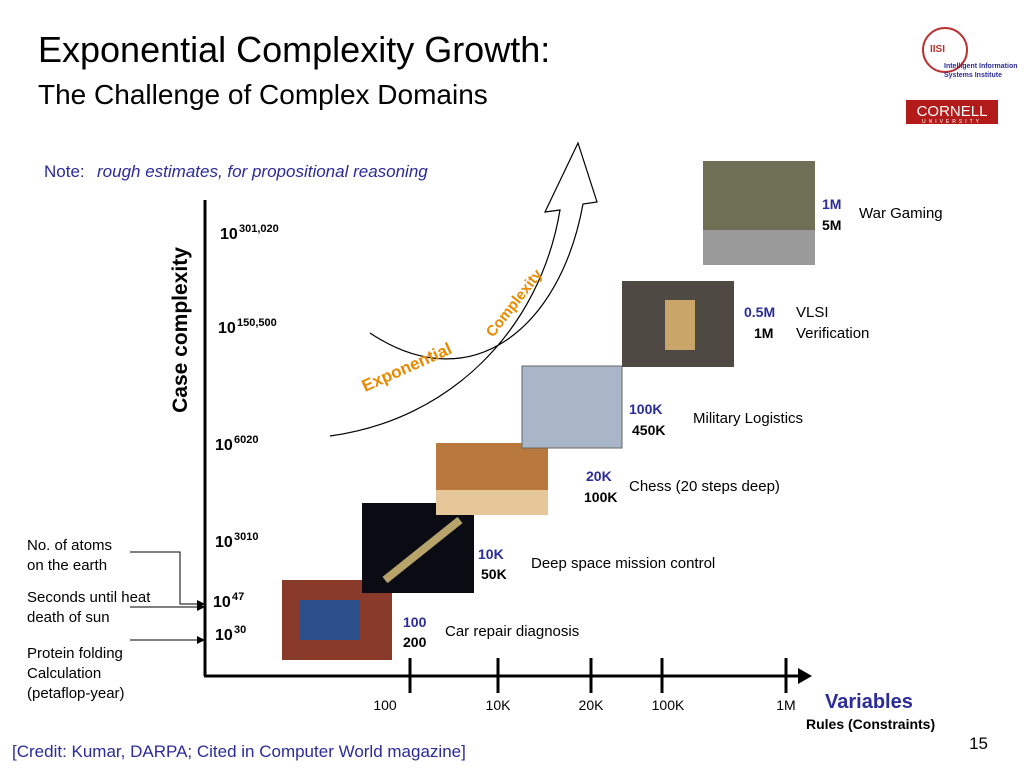 The height and width of the screenshot is (768, 1024). I want to click on domain-name: War Gaming, so click(901, 213).